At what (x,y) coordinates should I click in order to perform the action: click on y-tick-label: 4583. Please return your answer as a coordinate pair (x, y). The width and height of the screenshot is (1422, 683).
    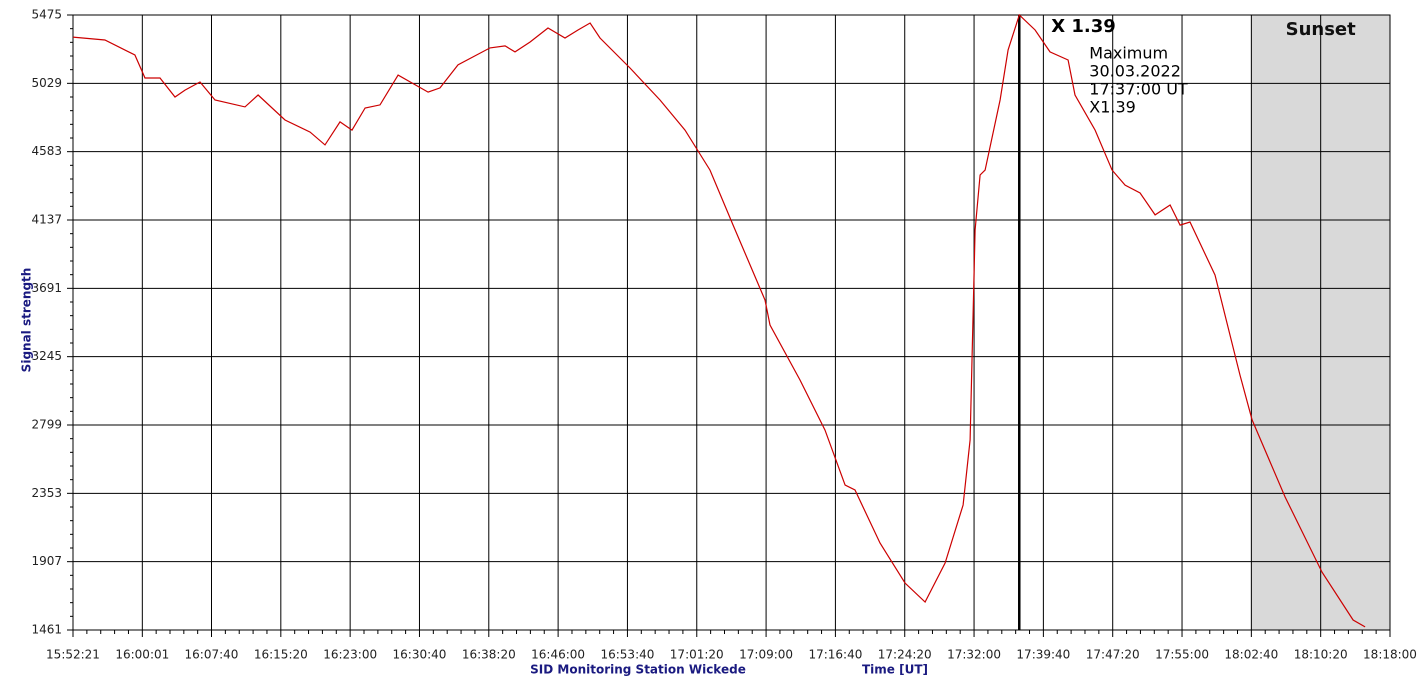
    Looking at the image, I should click on (46, 151).